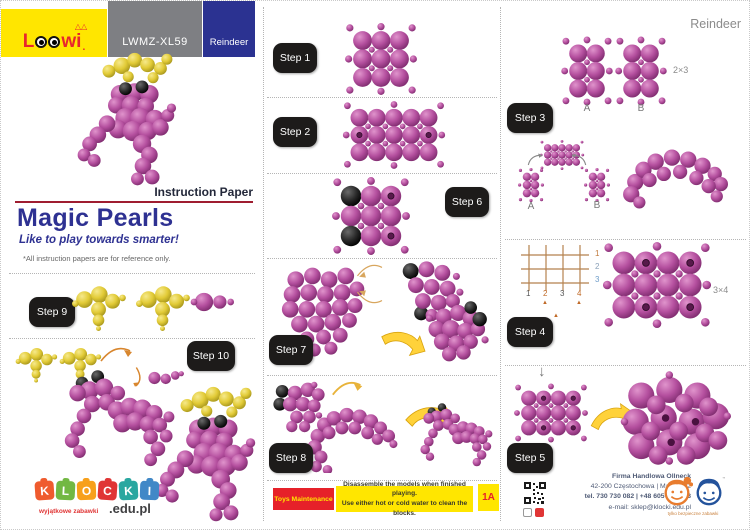  Describe the element at coordinates (352, 436) in the screenshot. I see `step8-body-figure` at that location.